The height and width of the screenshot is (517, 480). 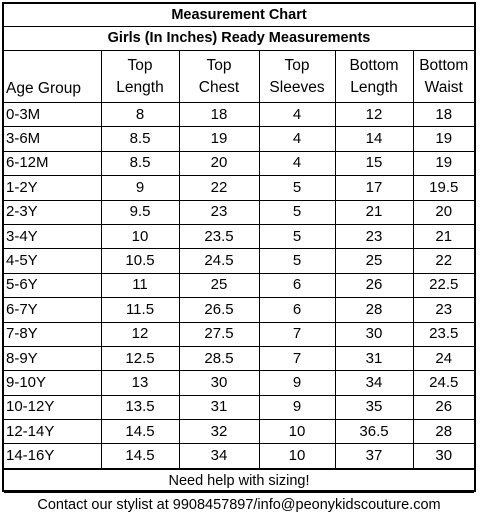 I want to click on header-top-sleeves: Top Sleeves, so click(x=297, y=77).